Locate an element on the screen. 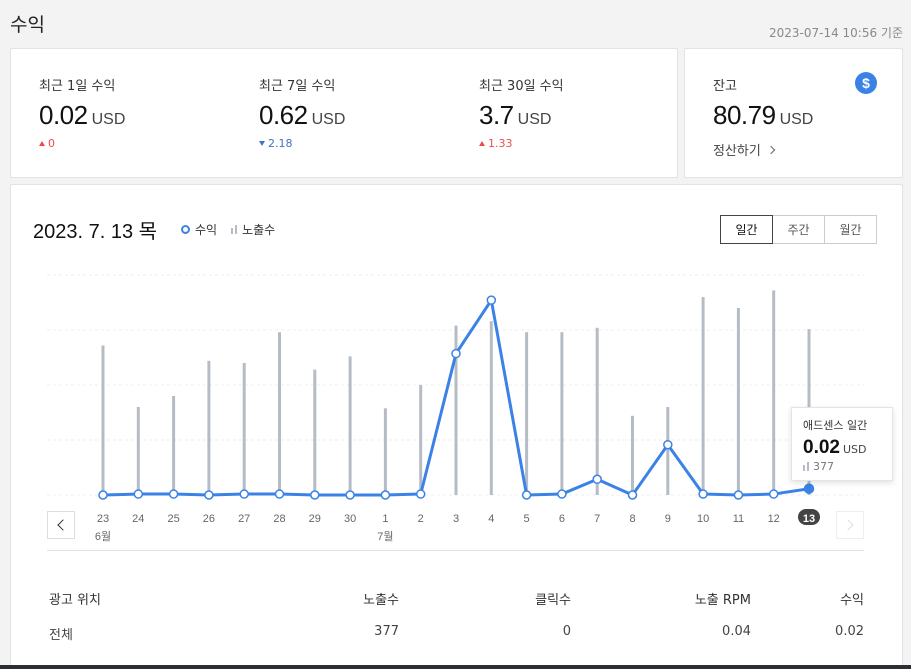 Image resolution: width=911 pixels, height=669 pixels. tooltip-title: 애드센스 일간 is located at coordinates (835, 425).